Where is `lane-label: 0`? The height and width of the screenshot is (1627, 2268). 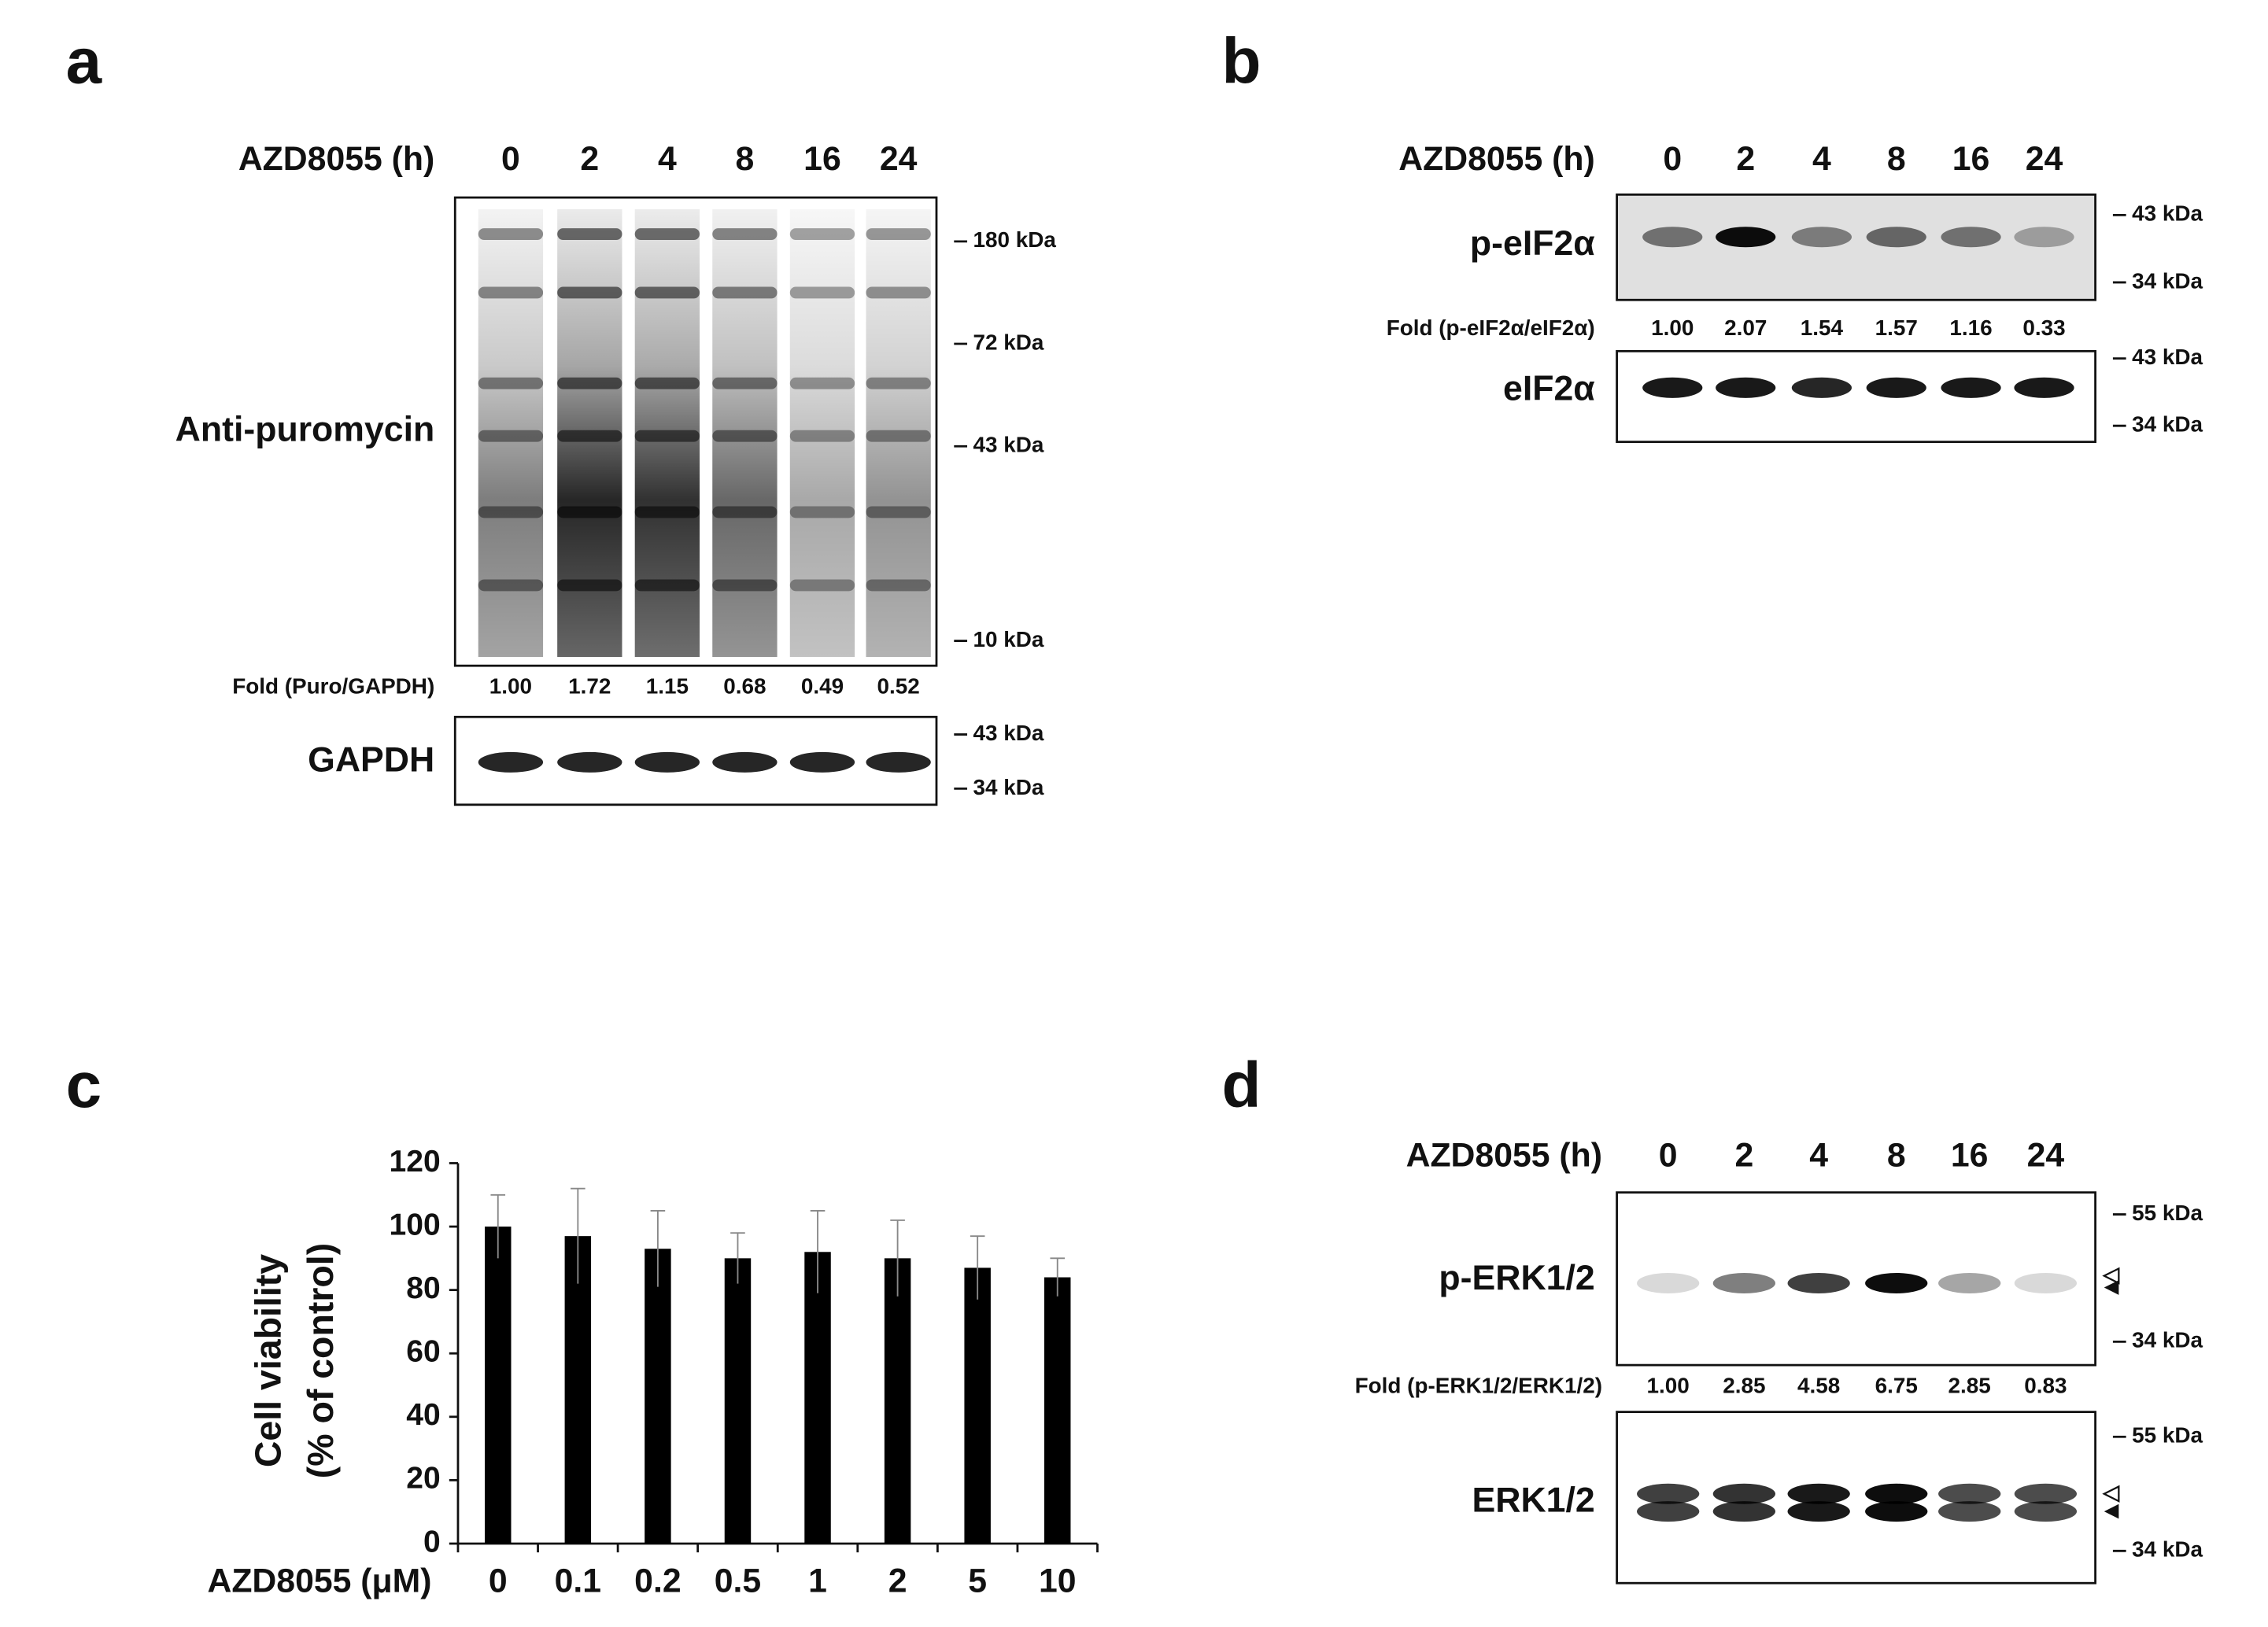
lane-label: 0 is located at coordinates (1672, 159).